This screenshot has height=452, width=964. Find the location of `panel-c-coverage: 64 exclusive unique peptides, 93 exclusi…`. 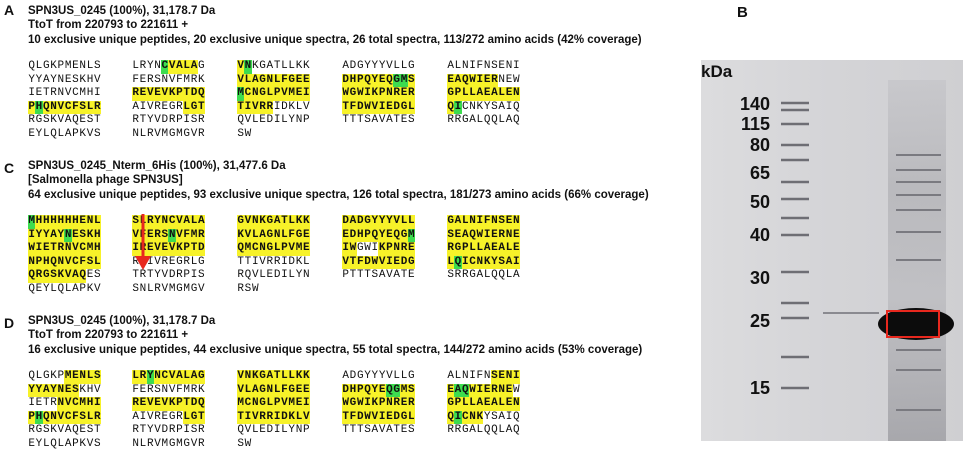

panel-c-coverage: 64 exclusive unique peptides, 93 exclusi… is located at coordinates (338, 194).